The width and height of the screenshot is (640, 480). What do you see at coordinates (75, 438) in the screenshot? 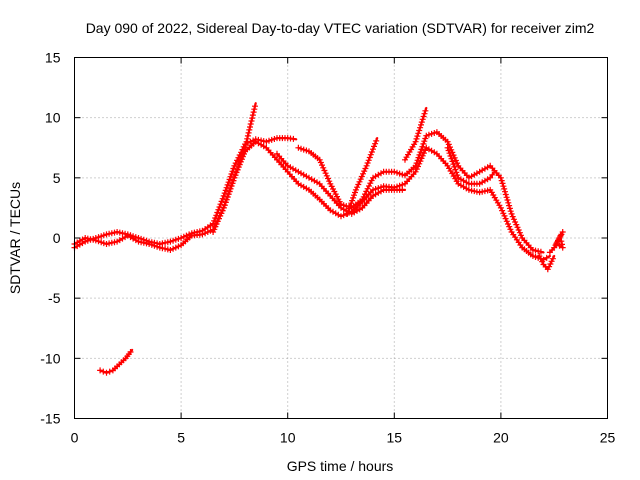
I see `x-tick-label: 0` at bounding box center [75, 438].